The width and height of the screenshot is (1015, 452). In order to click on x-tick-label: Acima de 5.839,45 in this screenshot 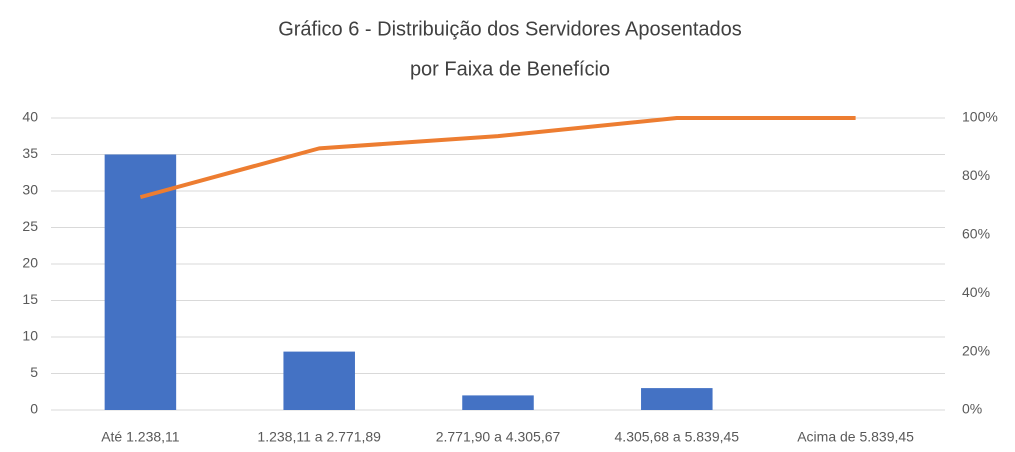, I will do `click(855, 437)`.